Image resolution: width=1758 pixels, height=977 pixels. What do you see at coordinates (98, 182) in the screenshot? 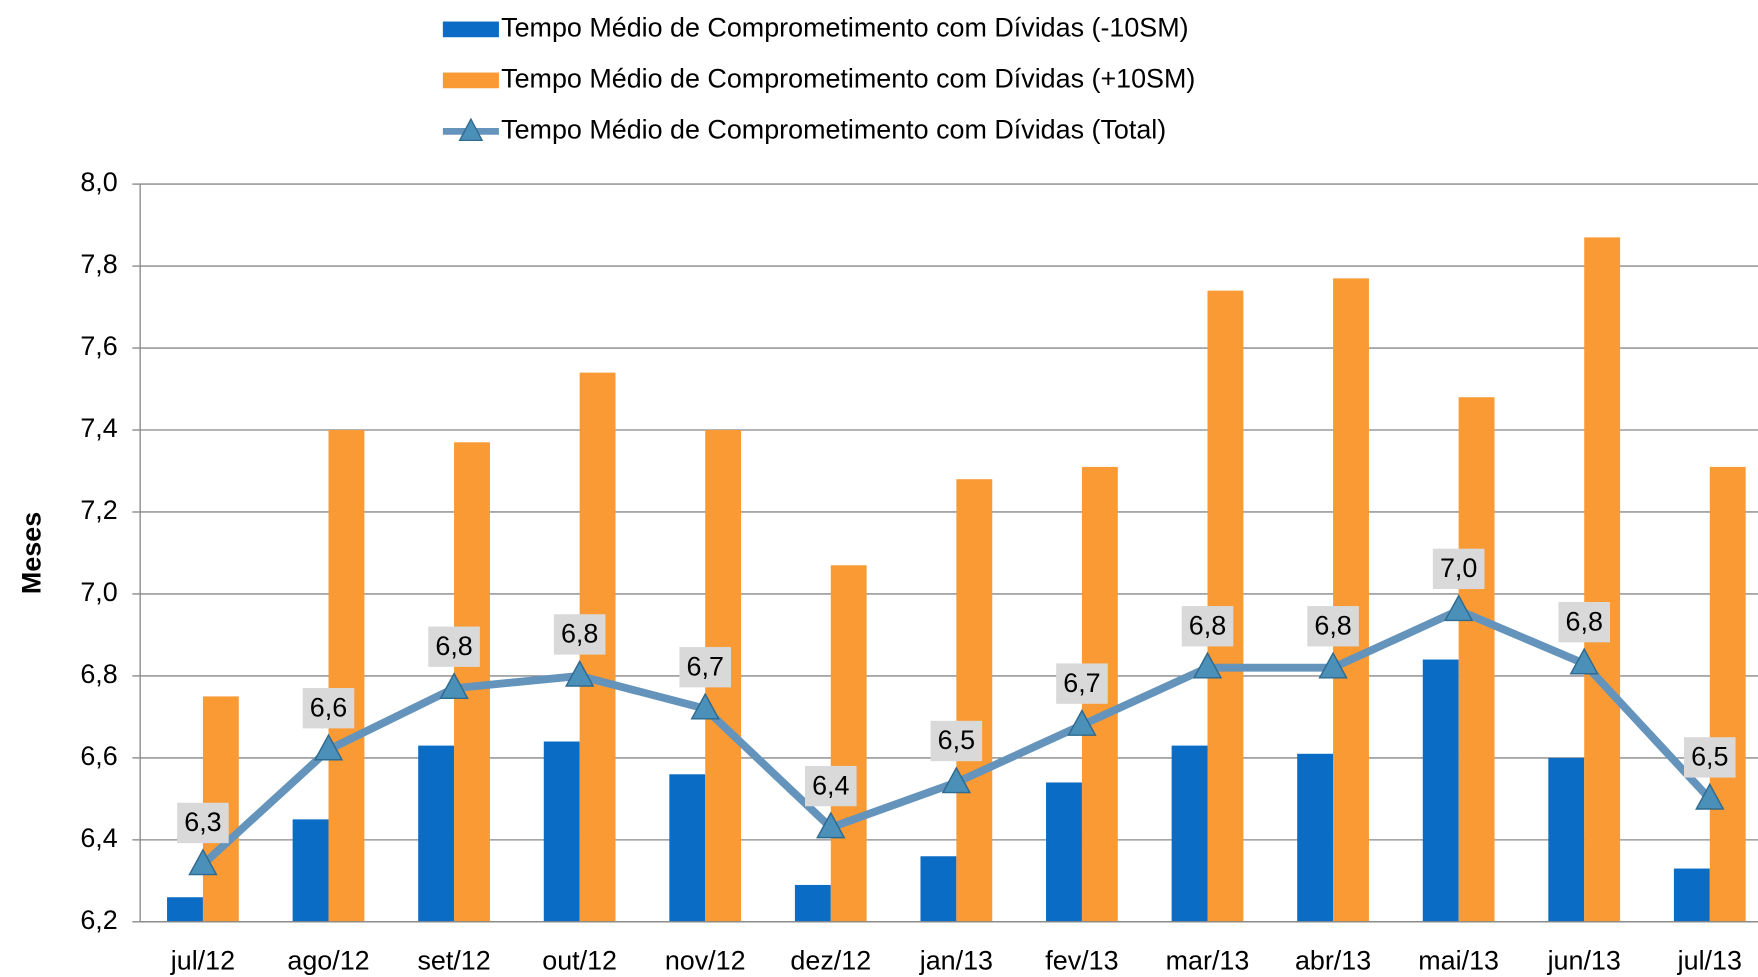
I see `y-tick-label: 8,0` at bounding box center [98, 182].